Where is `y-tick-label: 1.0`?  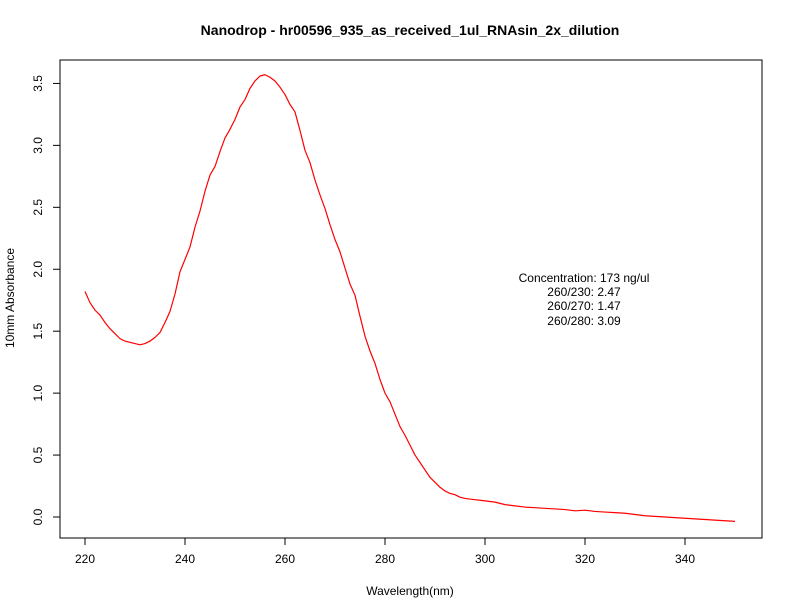
y-tick-label: 1.0 is located at coordinates (38, 392).